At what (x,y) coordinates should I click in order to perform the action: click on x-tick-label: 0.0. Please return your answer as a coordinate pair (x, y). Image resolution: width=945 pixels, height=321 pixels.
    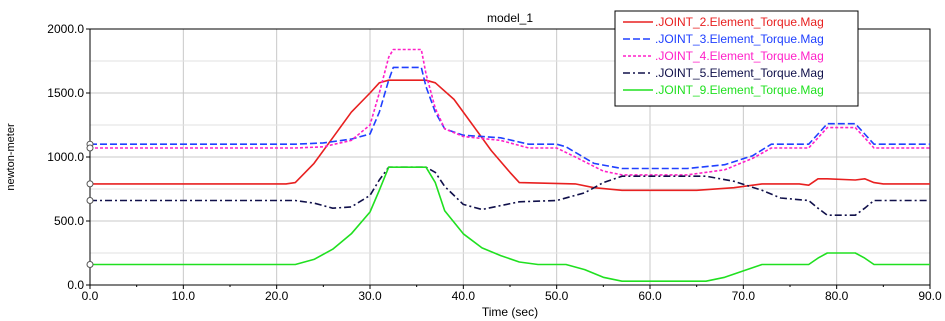
    Looking at the image, I should click on (90, 296).